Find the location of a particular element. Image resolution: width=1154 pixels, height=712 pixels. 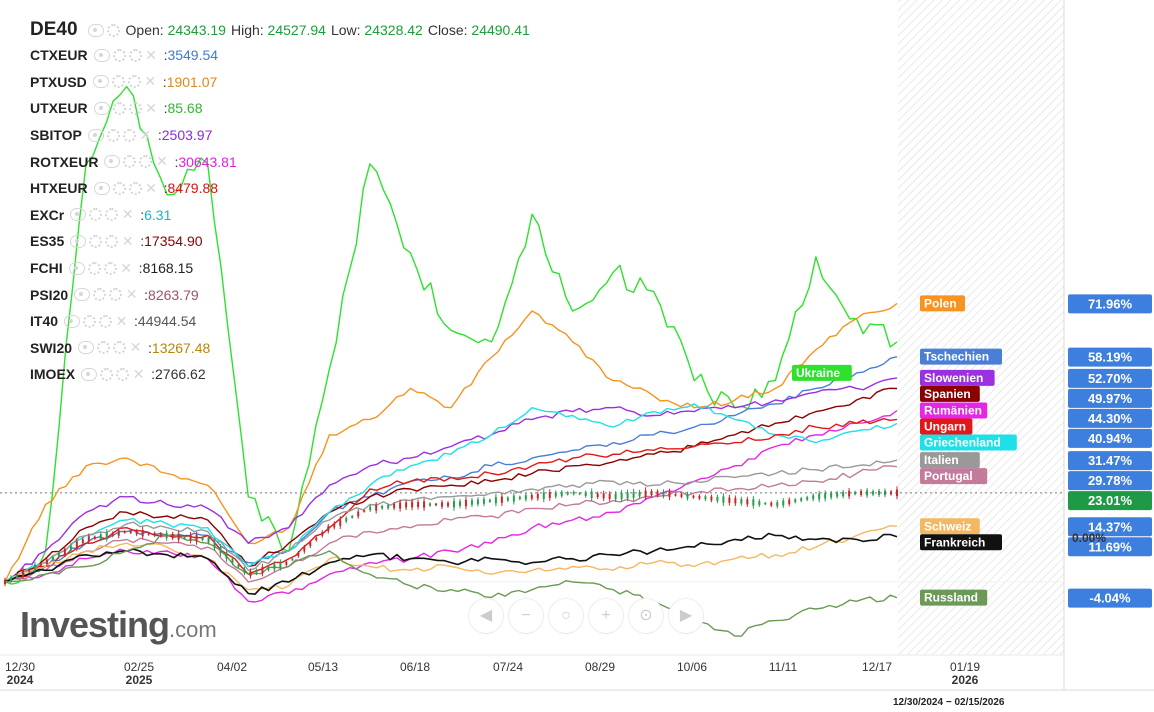

x-tick-05-13: 05/13 is located at coordinates (323, 667).